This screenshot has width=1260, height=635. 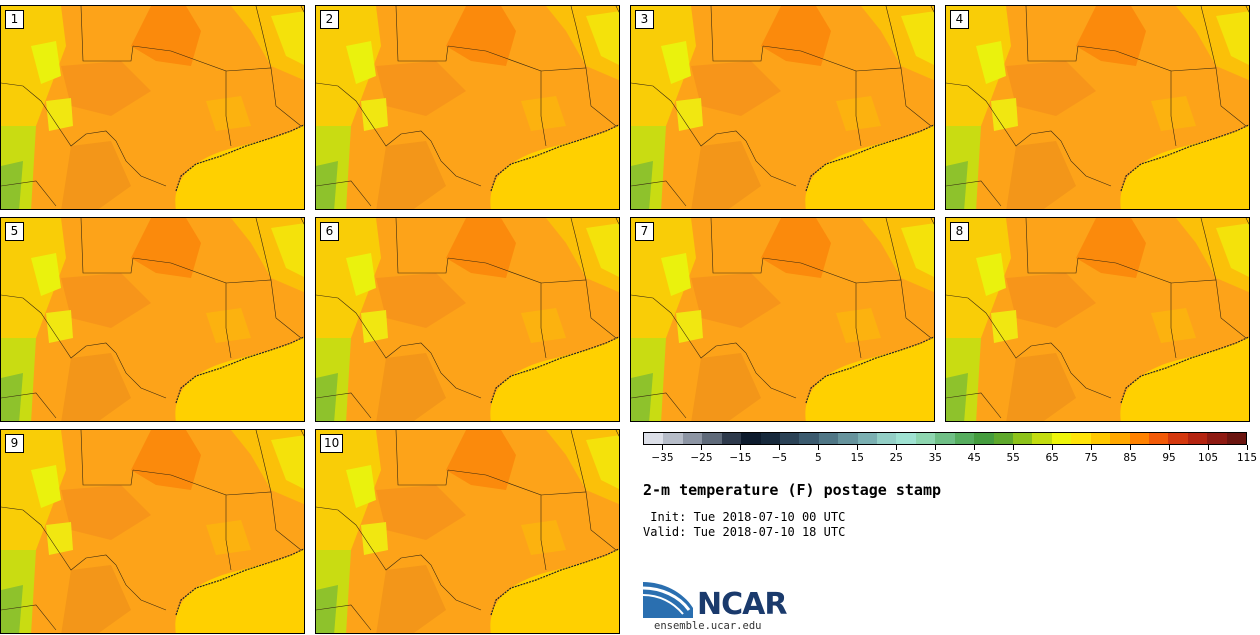 I want to click on postage-stamp-map: 4, so click(x=1097, y=107).